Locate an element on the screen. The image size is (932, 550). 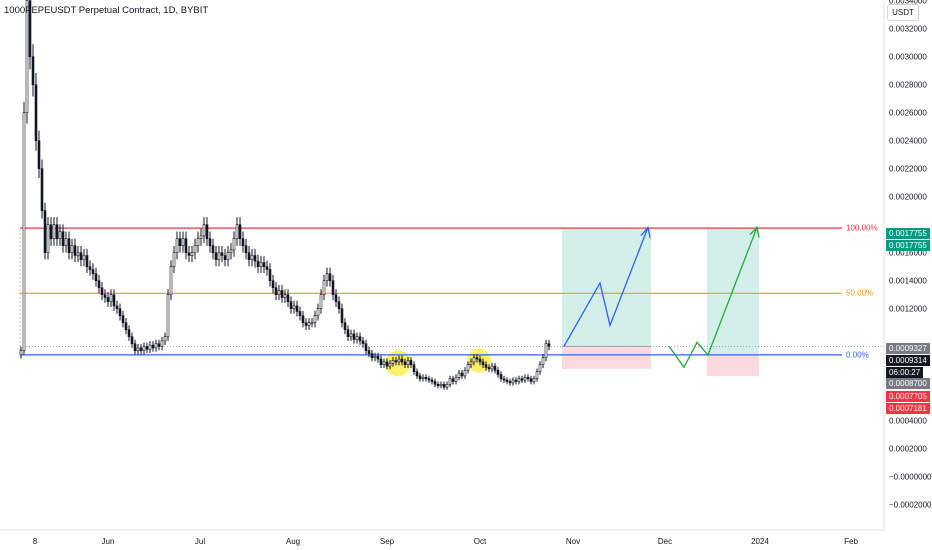
price-tag: 0.0007181 is located at coordinates (908, 408).